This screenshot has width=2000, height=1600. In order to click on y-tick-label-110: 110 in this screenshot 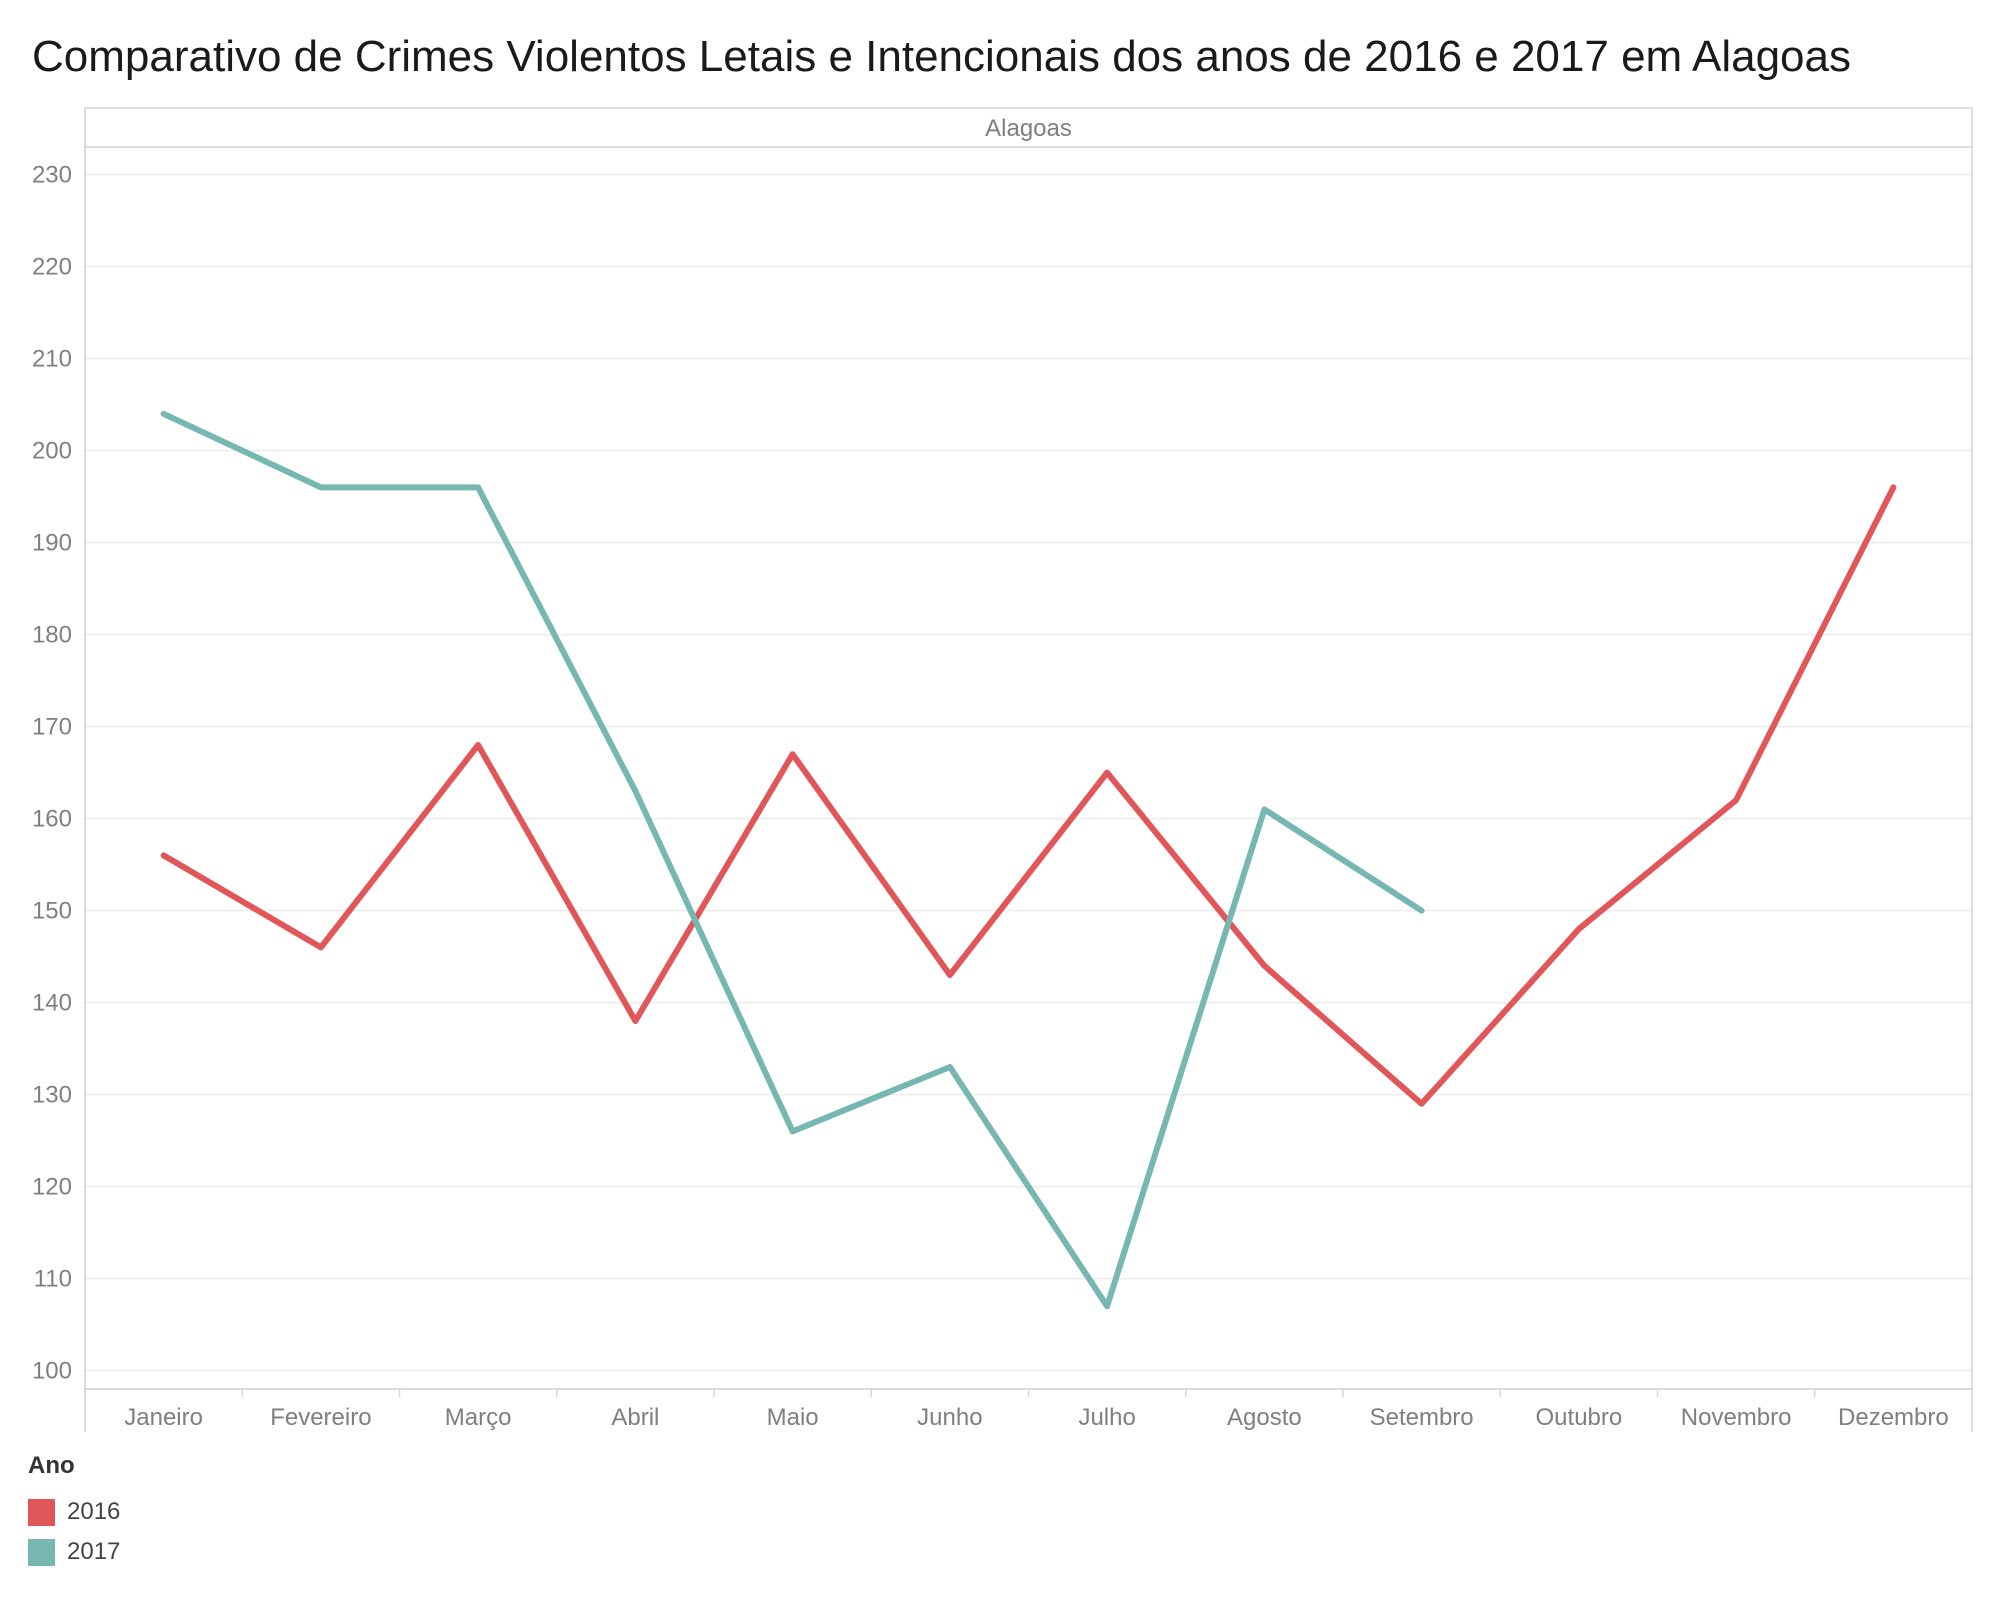, I will do `click(53, 1279)`.